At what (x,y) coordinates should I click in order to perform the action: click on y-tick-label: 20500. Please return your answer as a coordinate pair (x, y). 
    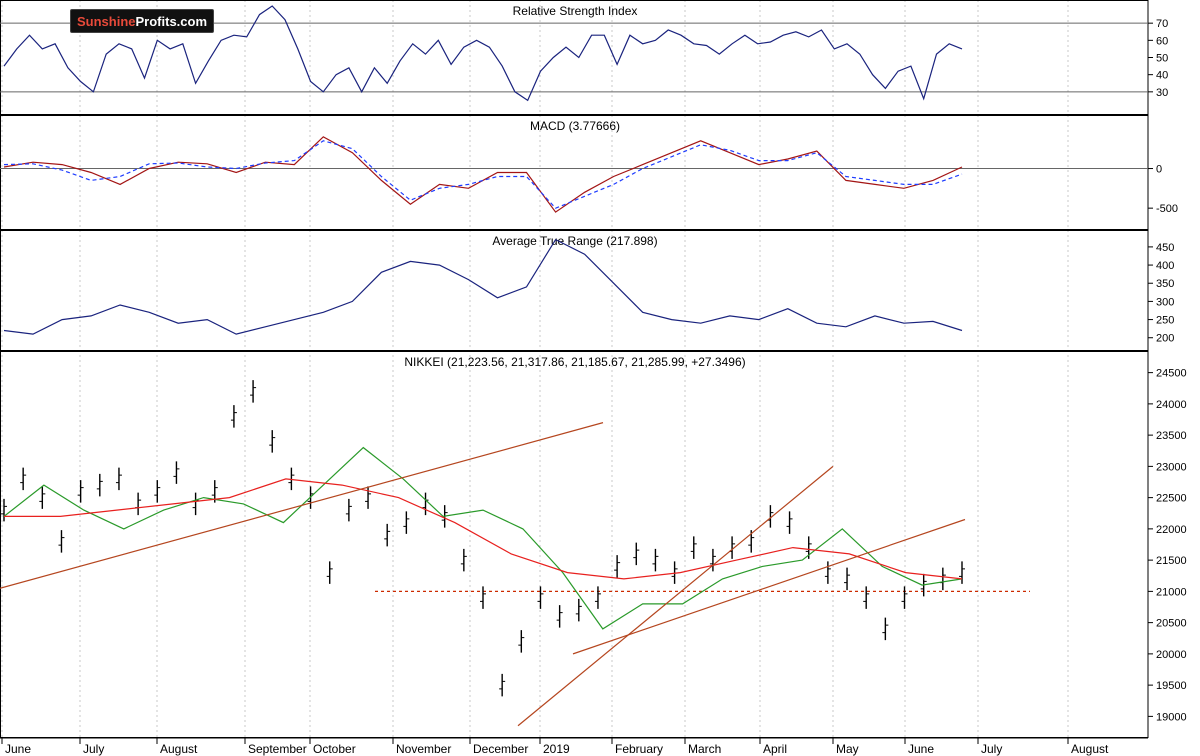
    Looking at the image, I should click on (1171, 624).